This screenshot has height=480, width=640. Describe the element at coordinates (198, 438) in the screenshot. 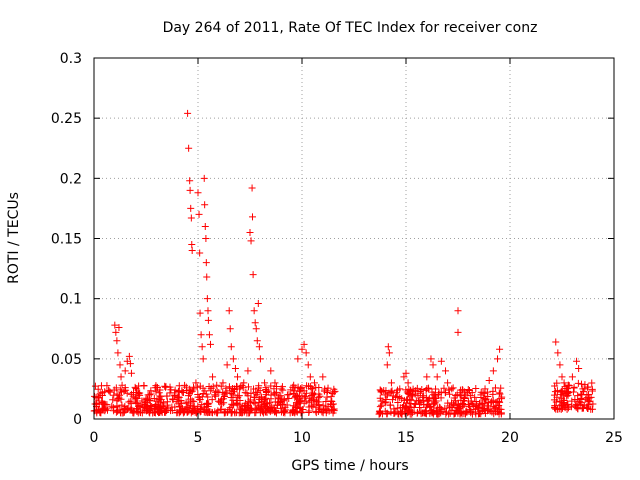

I see `x-tick-label: 5` at that location.